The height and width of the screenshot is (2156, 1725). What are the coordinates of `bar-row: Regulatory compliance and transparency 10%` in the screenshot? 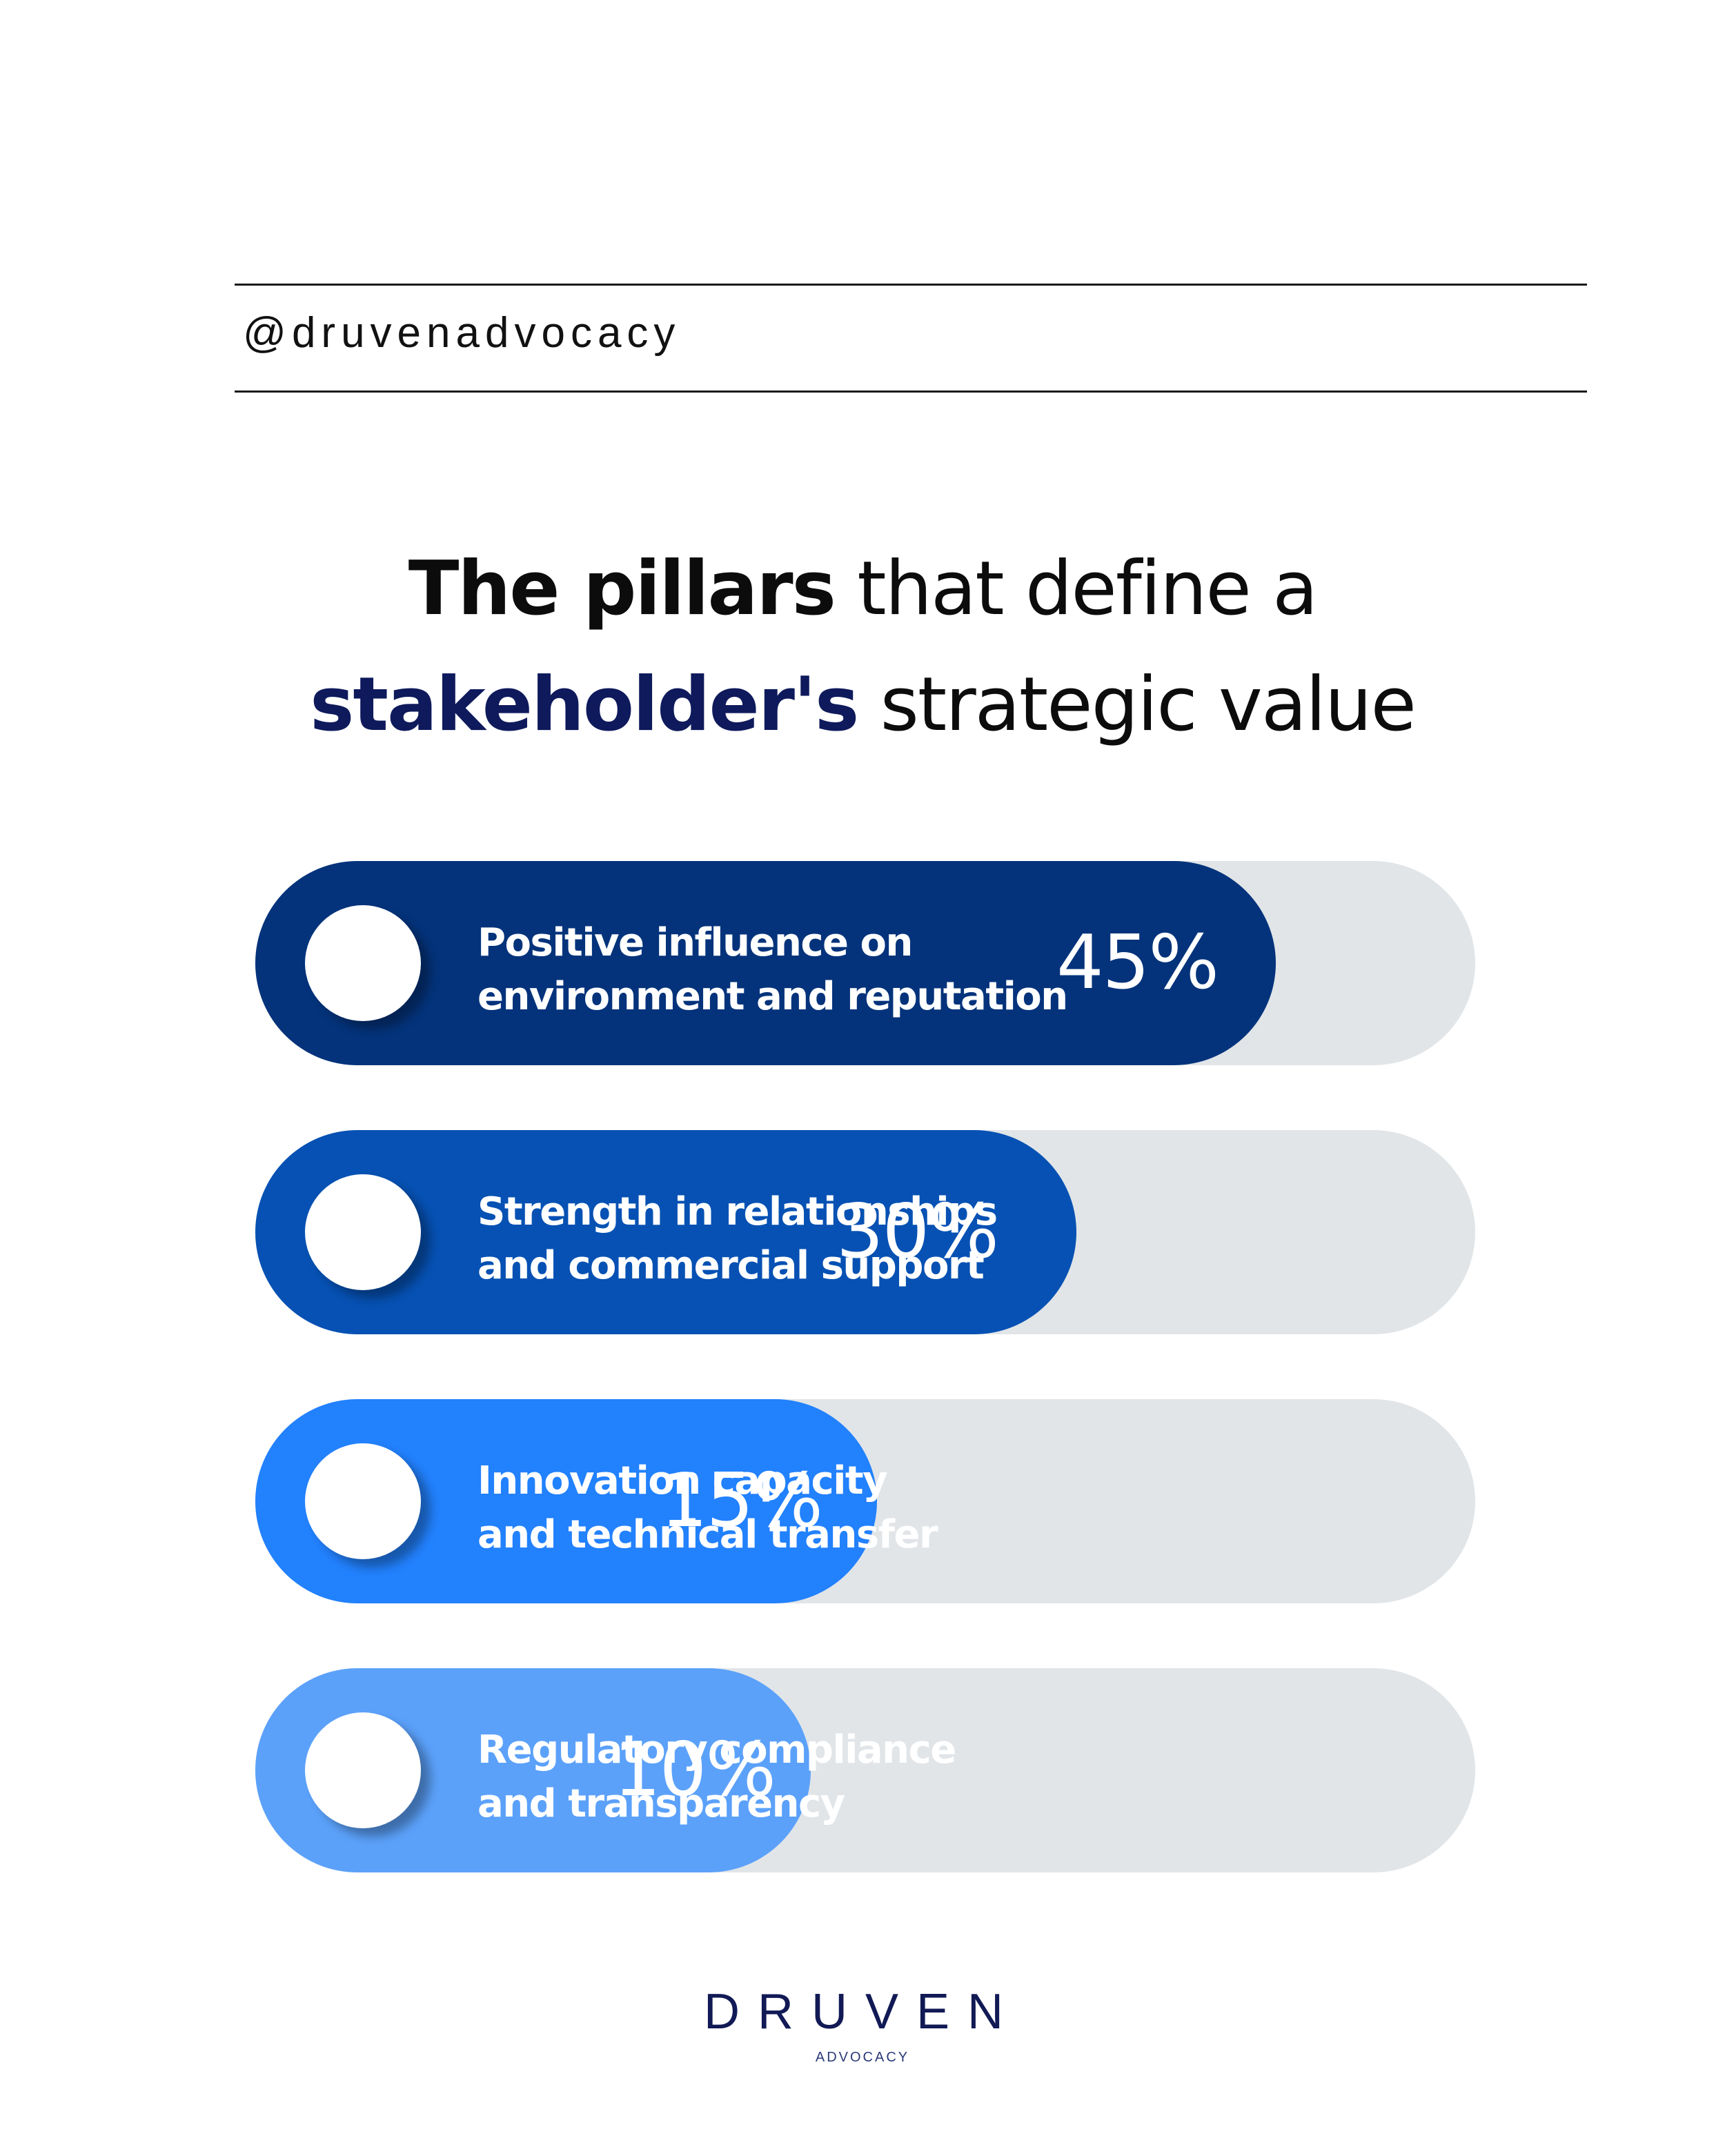 It's located at (865, 1770).